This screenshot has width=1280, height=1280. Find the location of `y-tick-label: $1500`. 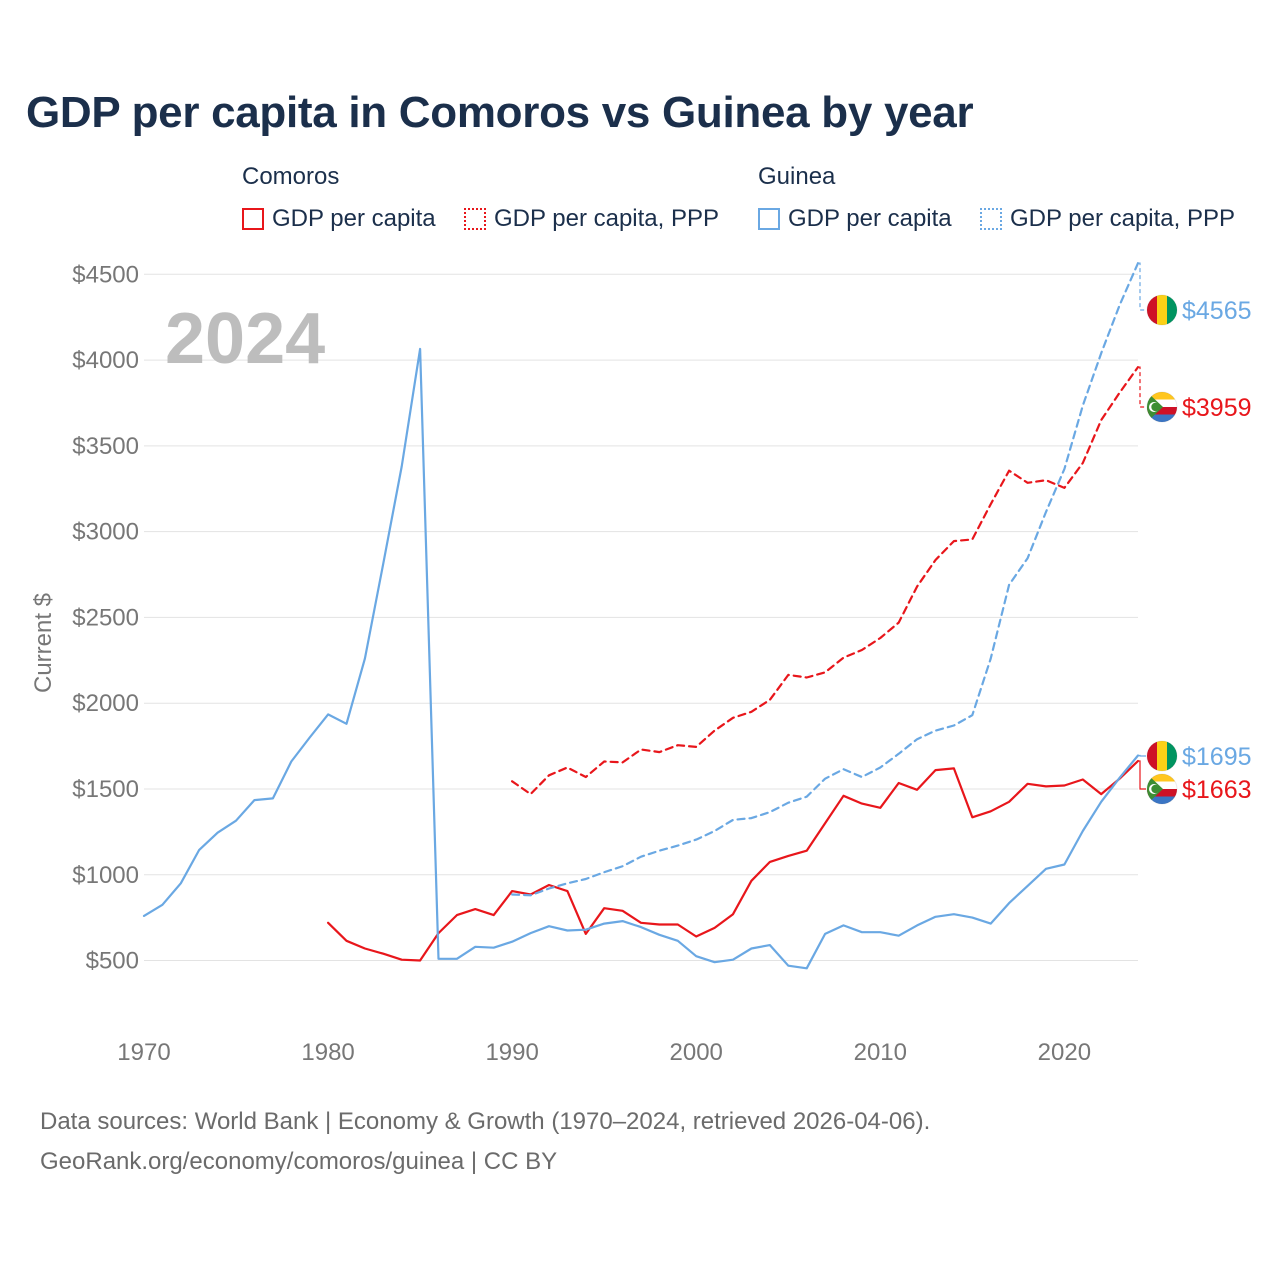

y-tick-label: $1500 is located at coordinates (105, 789).